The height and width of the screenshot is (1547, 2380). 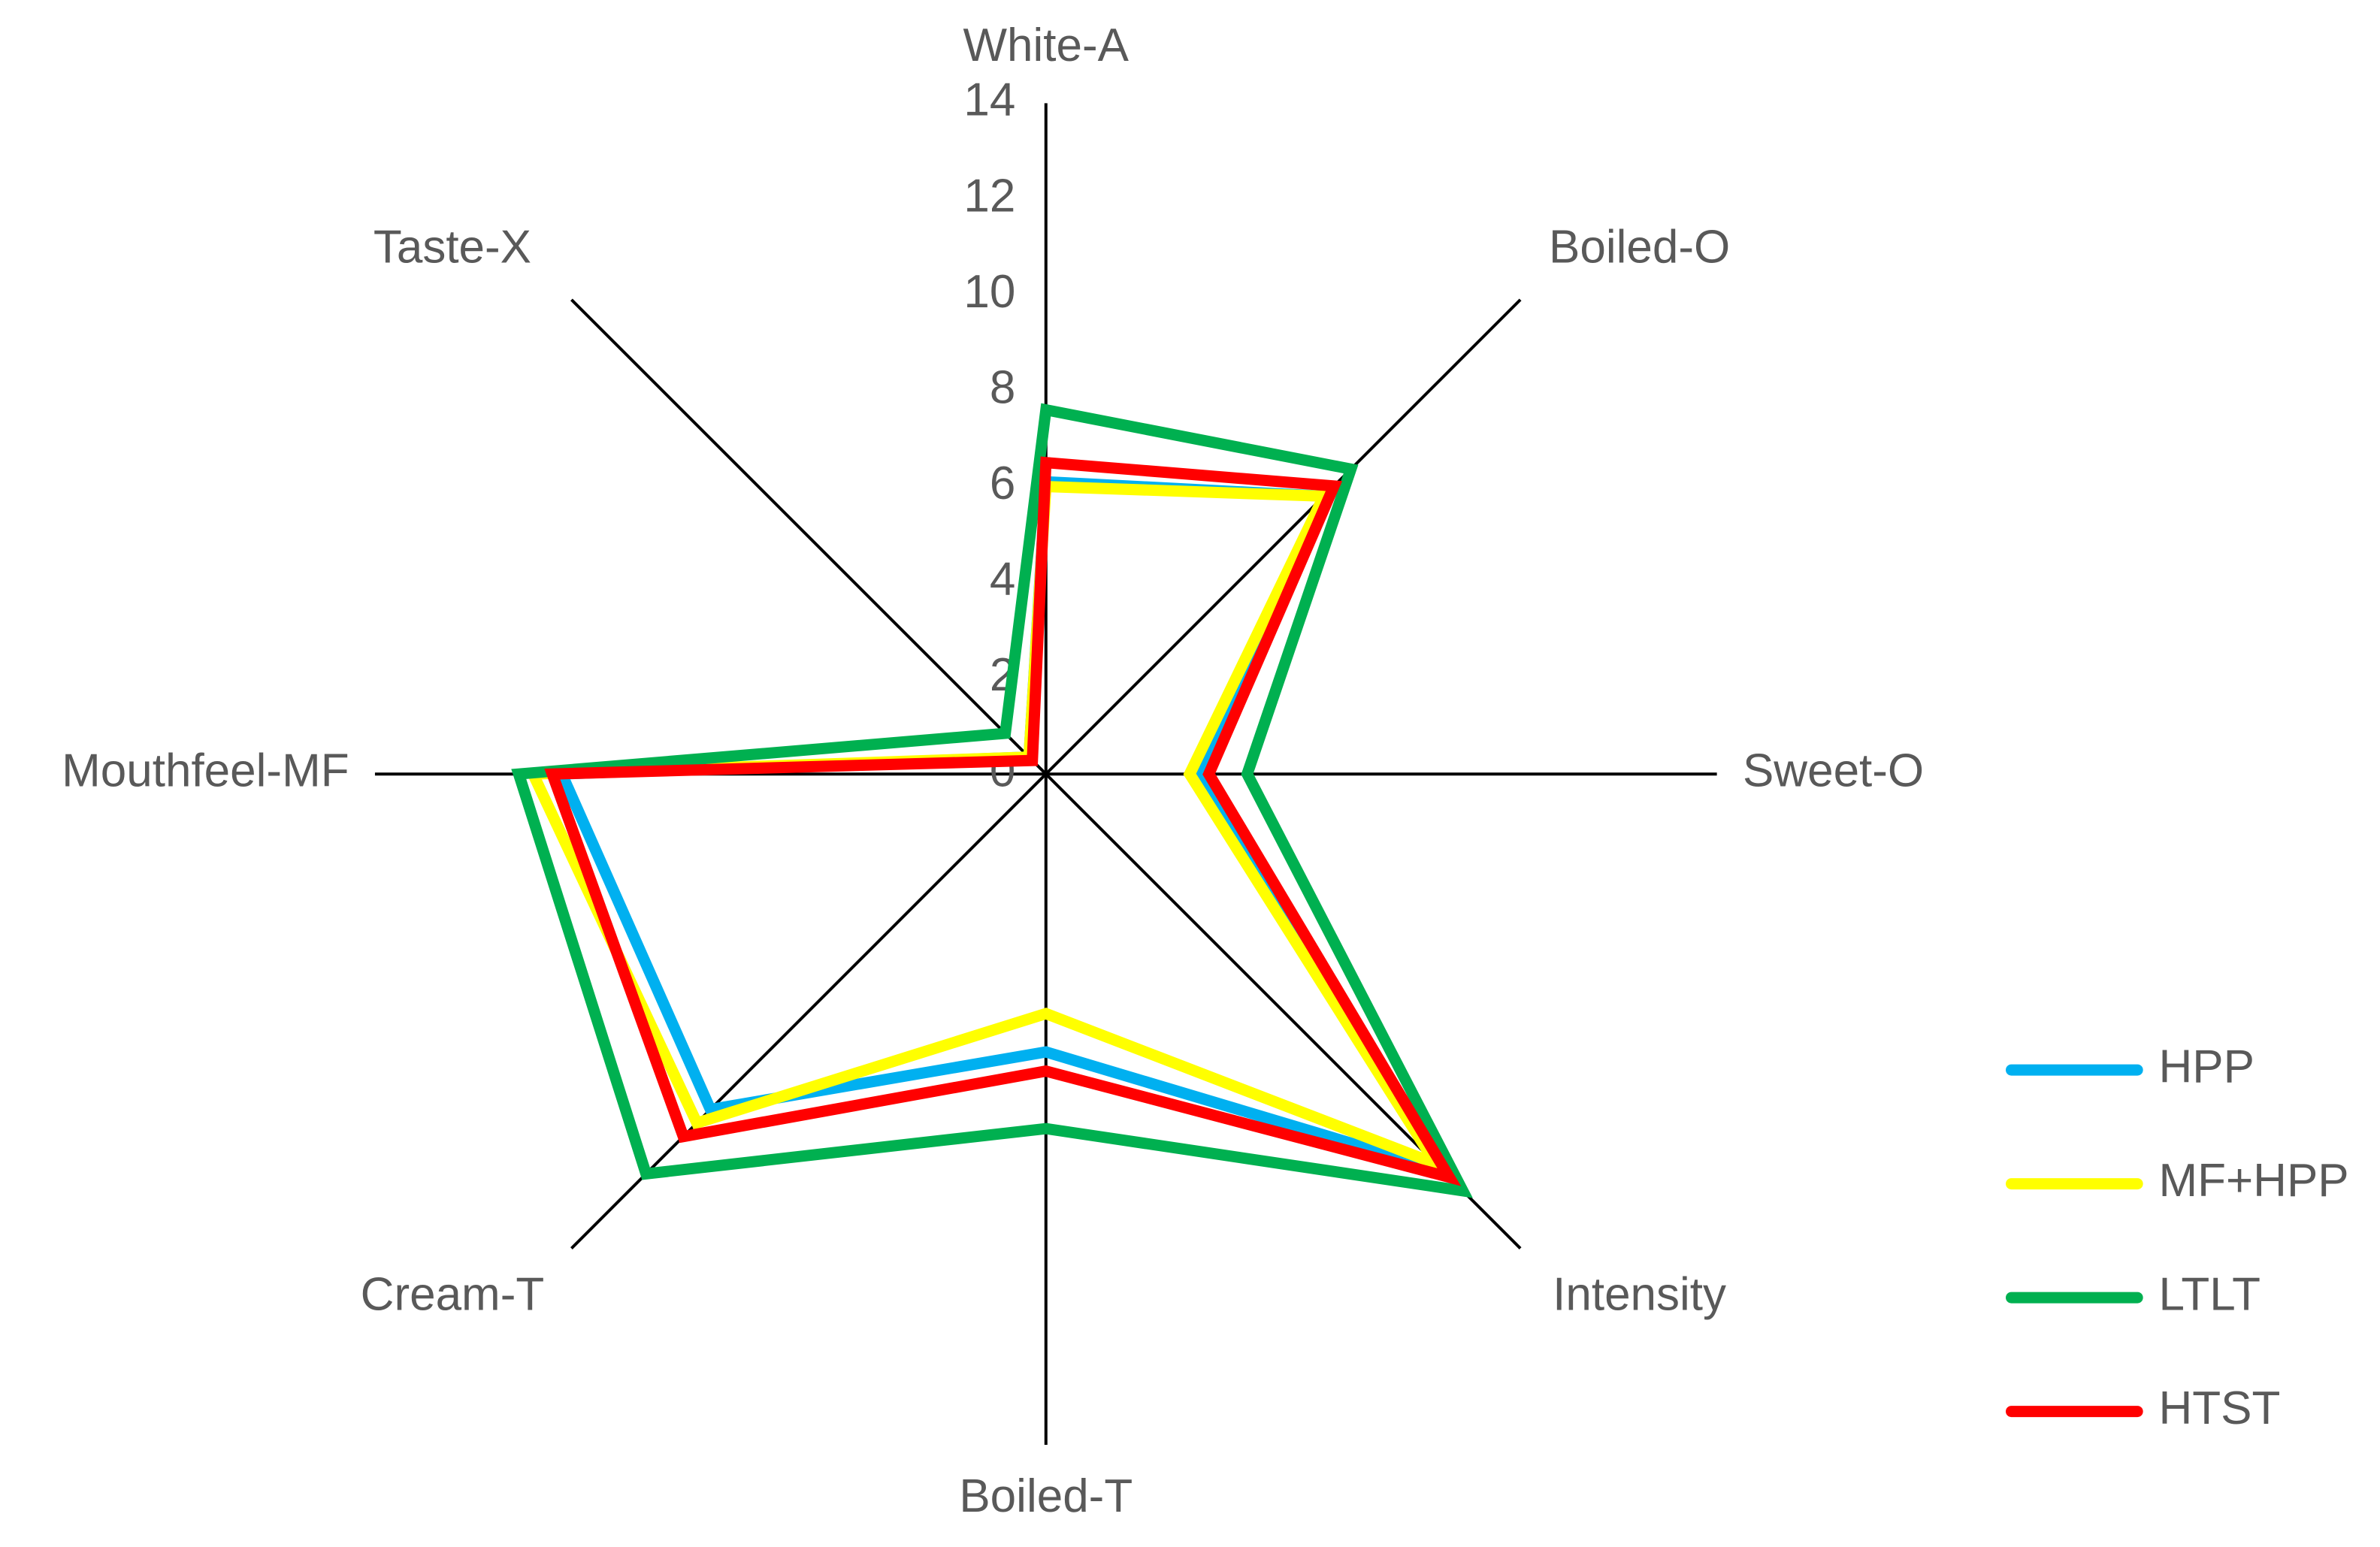 I want to click on axis-category-label: Taste-X, so click(x=452, y=247).